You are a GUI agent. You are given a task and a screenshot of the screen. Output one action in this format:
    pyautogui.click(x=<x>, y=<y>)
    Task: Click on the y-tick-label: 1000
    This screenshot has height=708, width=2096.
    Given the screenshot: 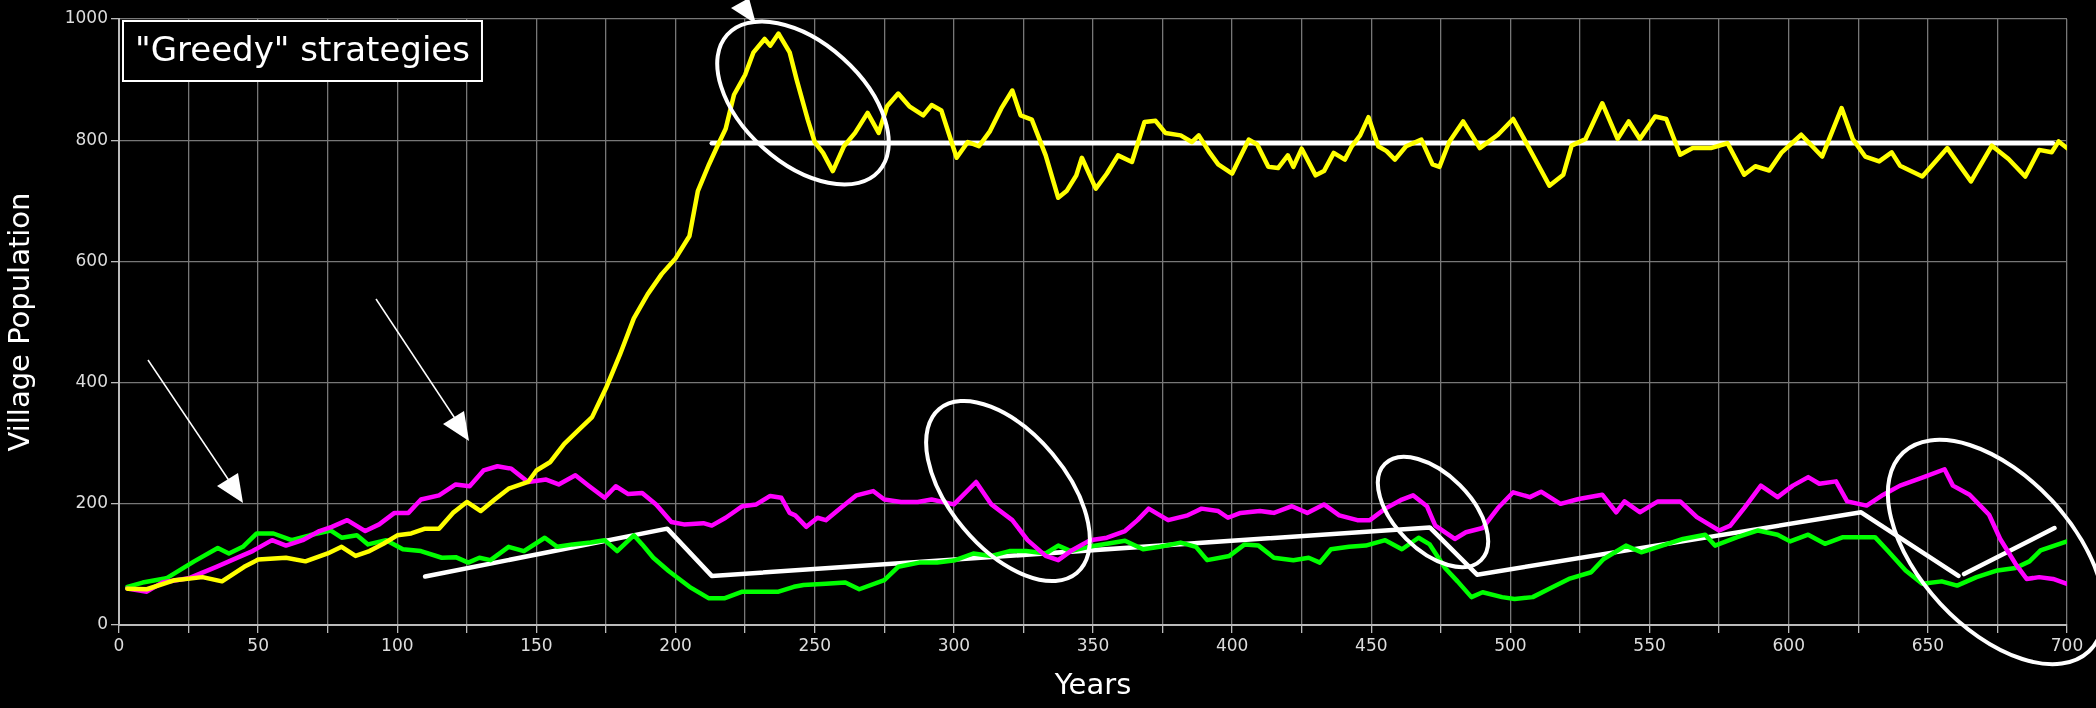 What is the action you would take?
    pyautogui.click(x=86, y=17)
    